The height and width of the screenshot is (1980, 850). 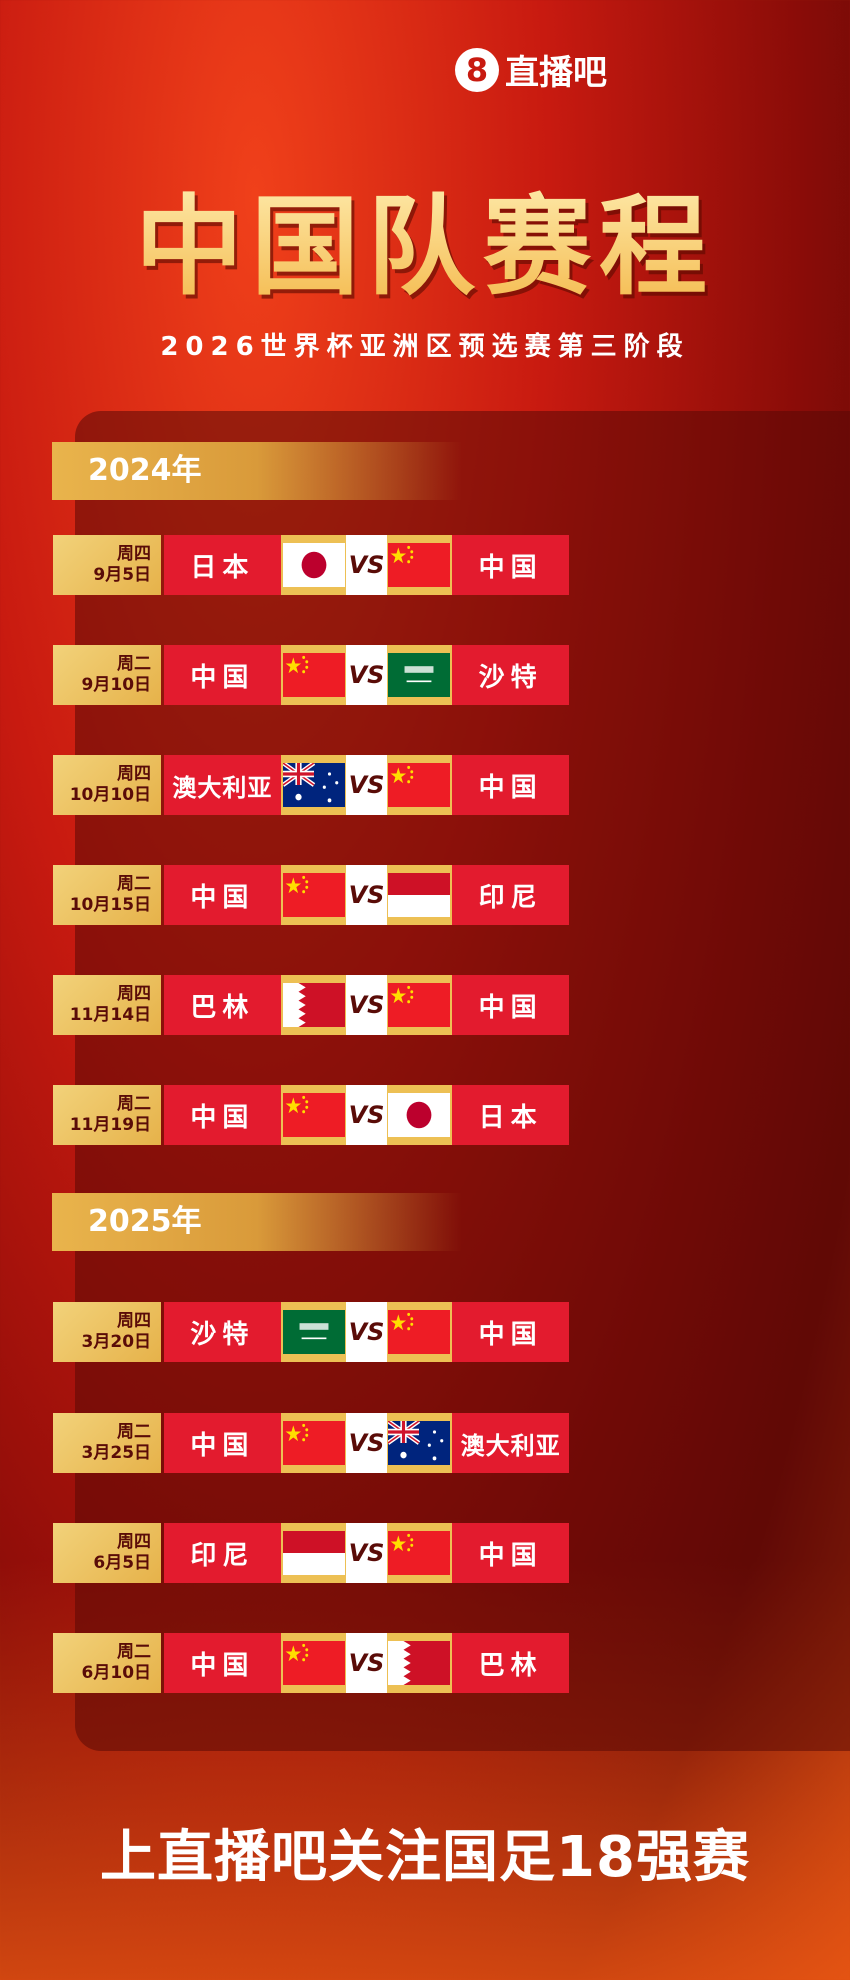 I want to click on match-row: 周二 3月25日 中国 VS 澳大利亚, so click(x=311, y=1443).